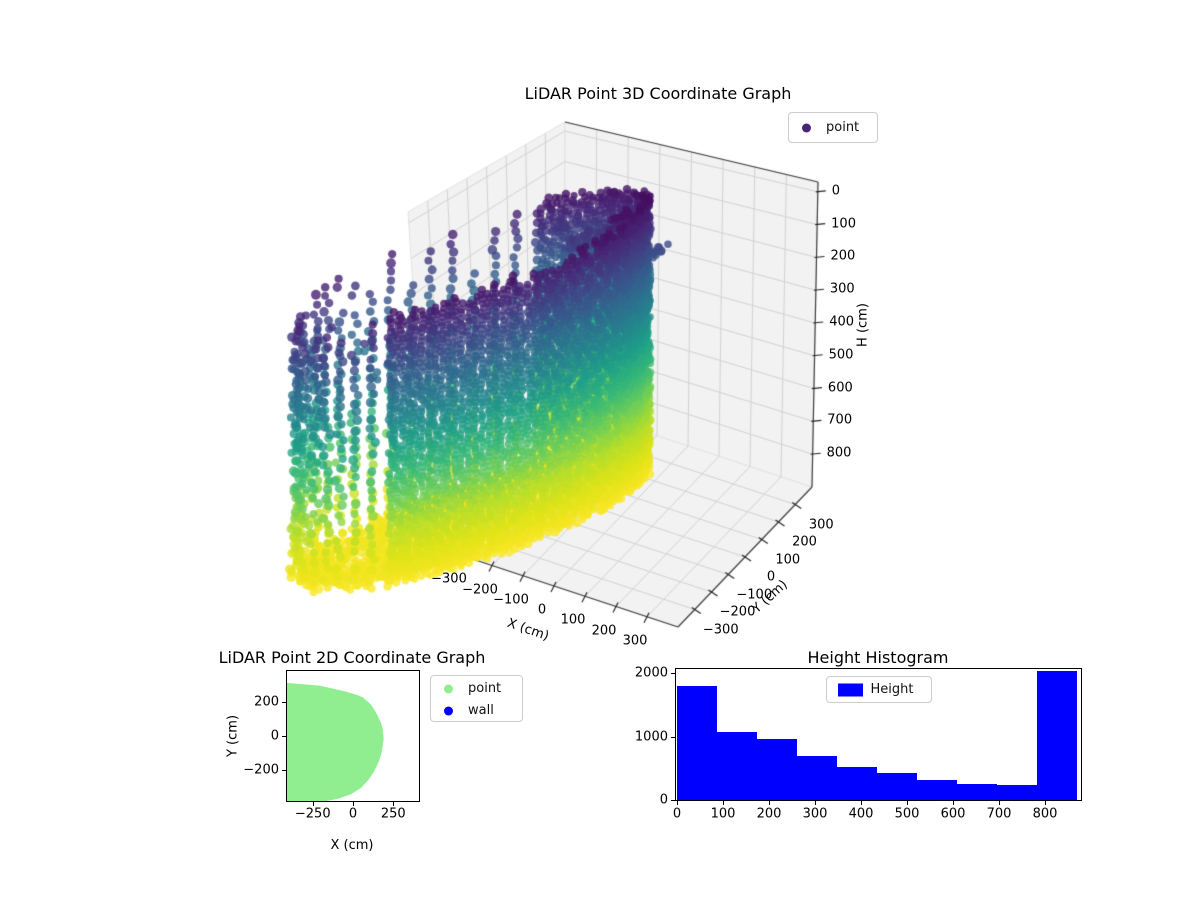  What do you see at coordinates (1045, 814) in the screenshot?
I see `hist-xtick: 800` at bounding box center [1045, 814].